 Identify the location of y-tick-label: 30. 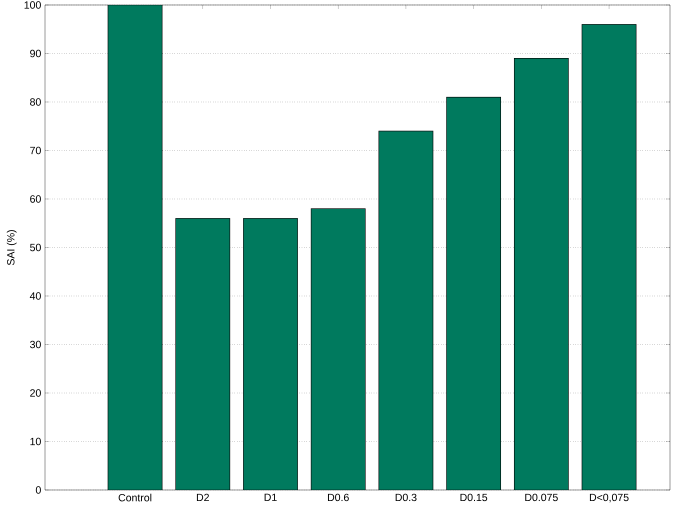
(35, 344).